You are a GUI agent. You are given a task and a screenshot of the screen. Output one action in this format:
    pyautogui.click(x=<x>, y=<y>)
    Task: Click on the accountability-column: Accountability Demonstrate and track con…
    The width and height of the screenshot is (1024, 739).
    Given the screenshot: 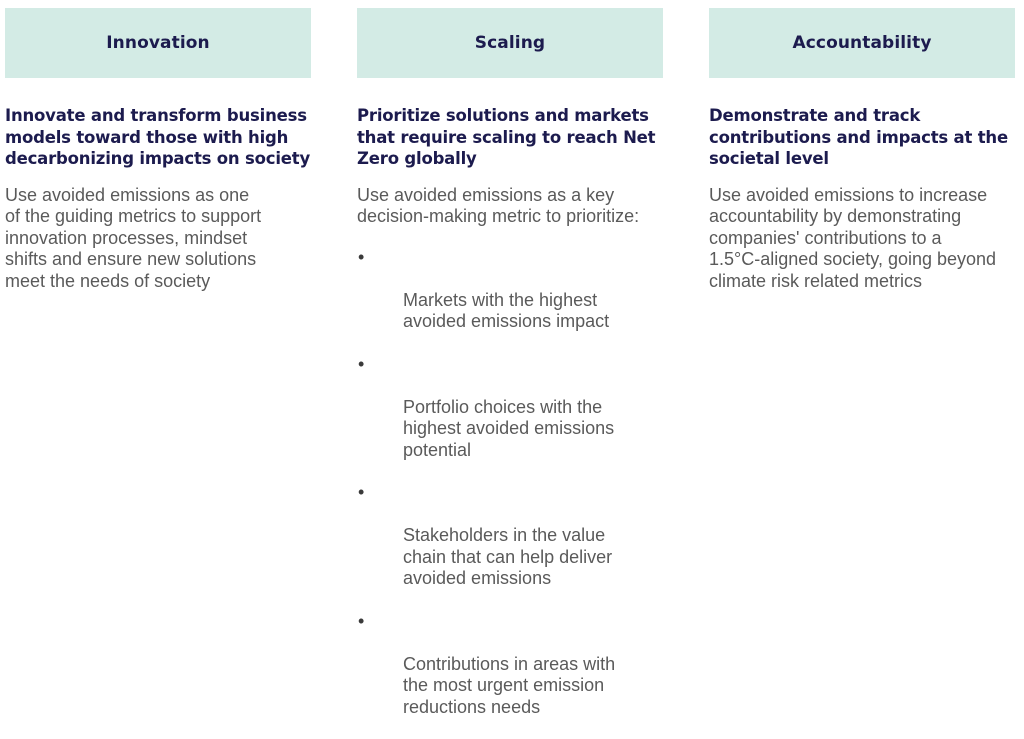 What is the action you would take?
    pyautogui.click(x=862, y=150)
    